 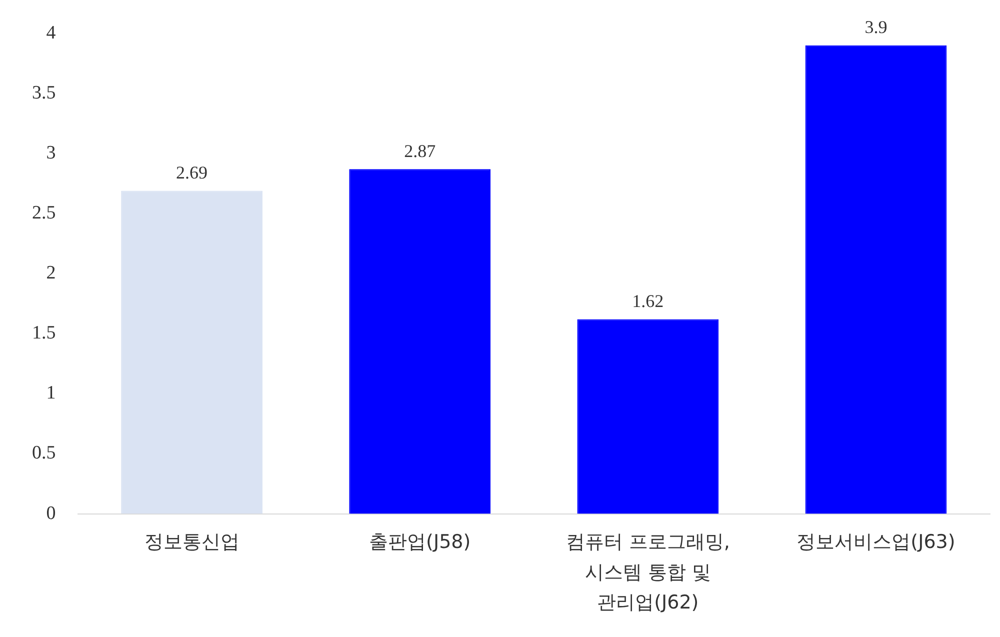 I want to click on y-tick-label: 3.5, so click(x=44, y=93).